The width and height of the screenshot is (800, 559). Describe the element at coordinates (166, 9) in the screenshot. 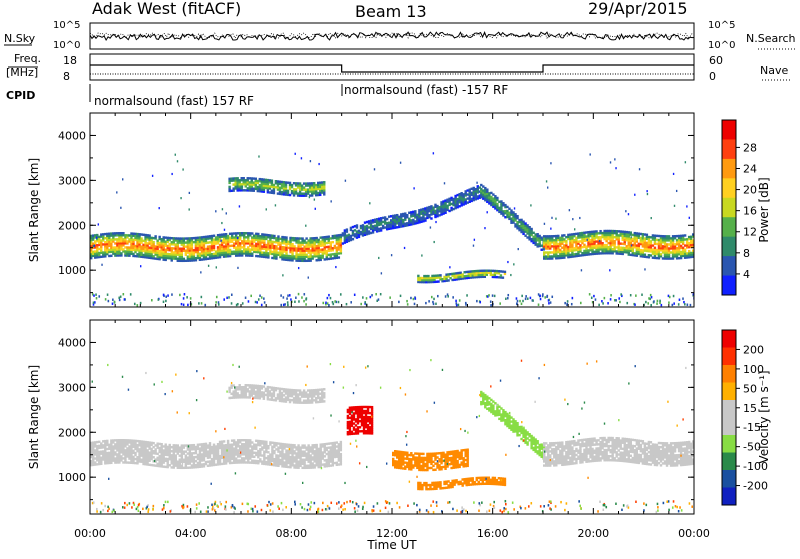

I see `station-title: Adak West (fitACF)` at that location.